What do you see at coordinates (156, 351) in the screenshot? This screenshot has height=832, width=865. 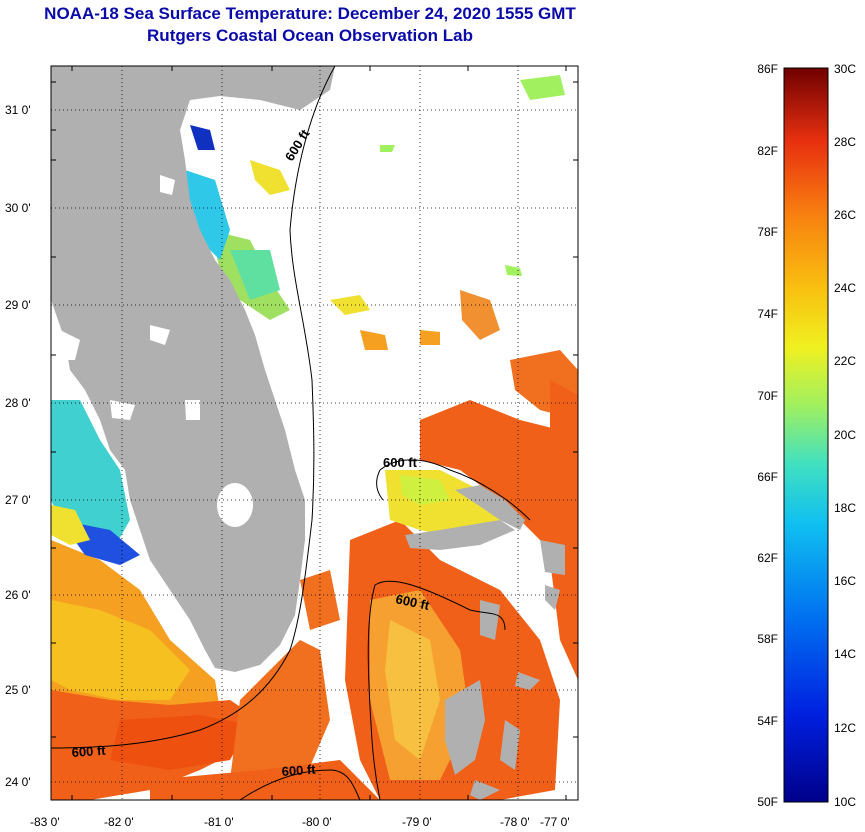 I see `lakes` at bounding box center [156, 351].